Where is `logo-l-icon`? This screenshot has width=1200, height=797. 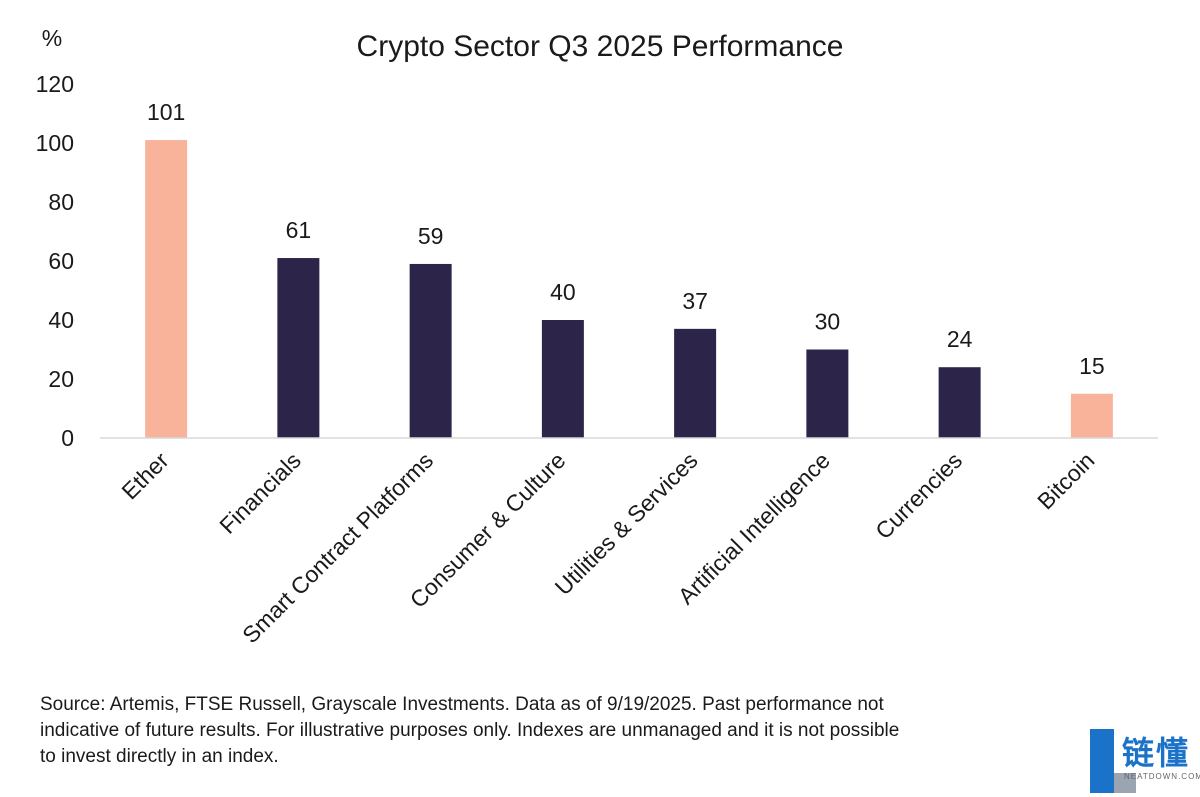
logo-l-icon is located at coordinates (1113, 761).